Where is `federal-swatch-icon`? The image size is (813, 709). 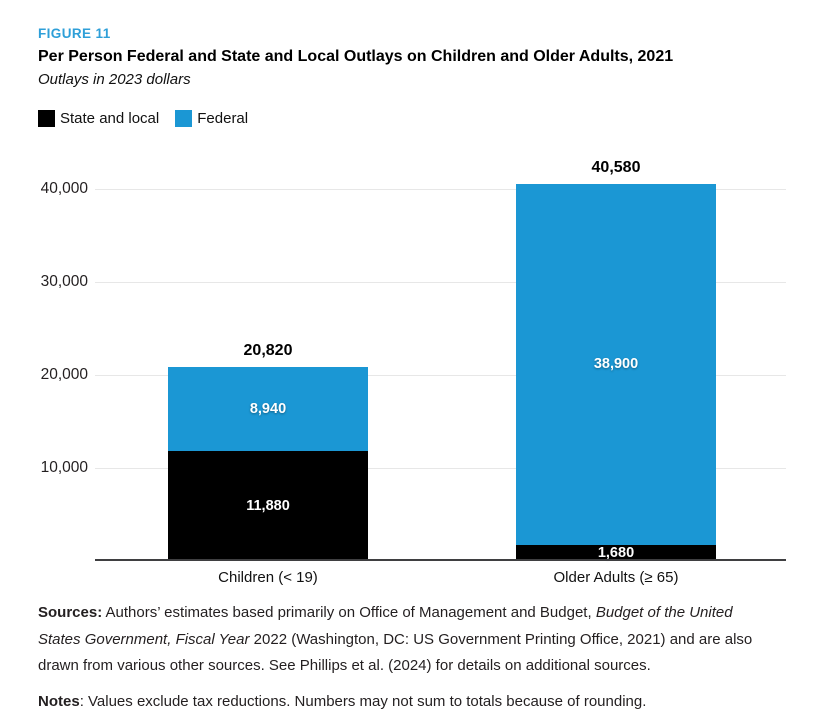
federal-swatch-icon is located at coordinates (184, 118).